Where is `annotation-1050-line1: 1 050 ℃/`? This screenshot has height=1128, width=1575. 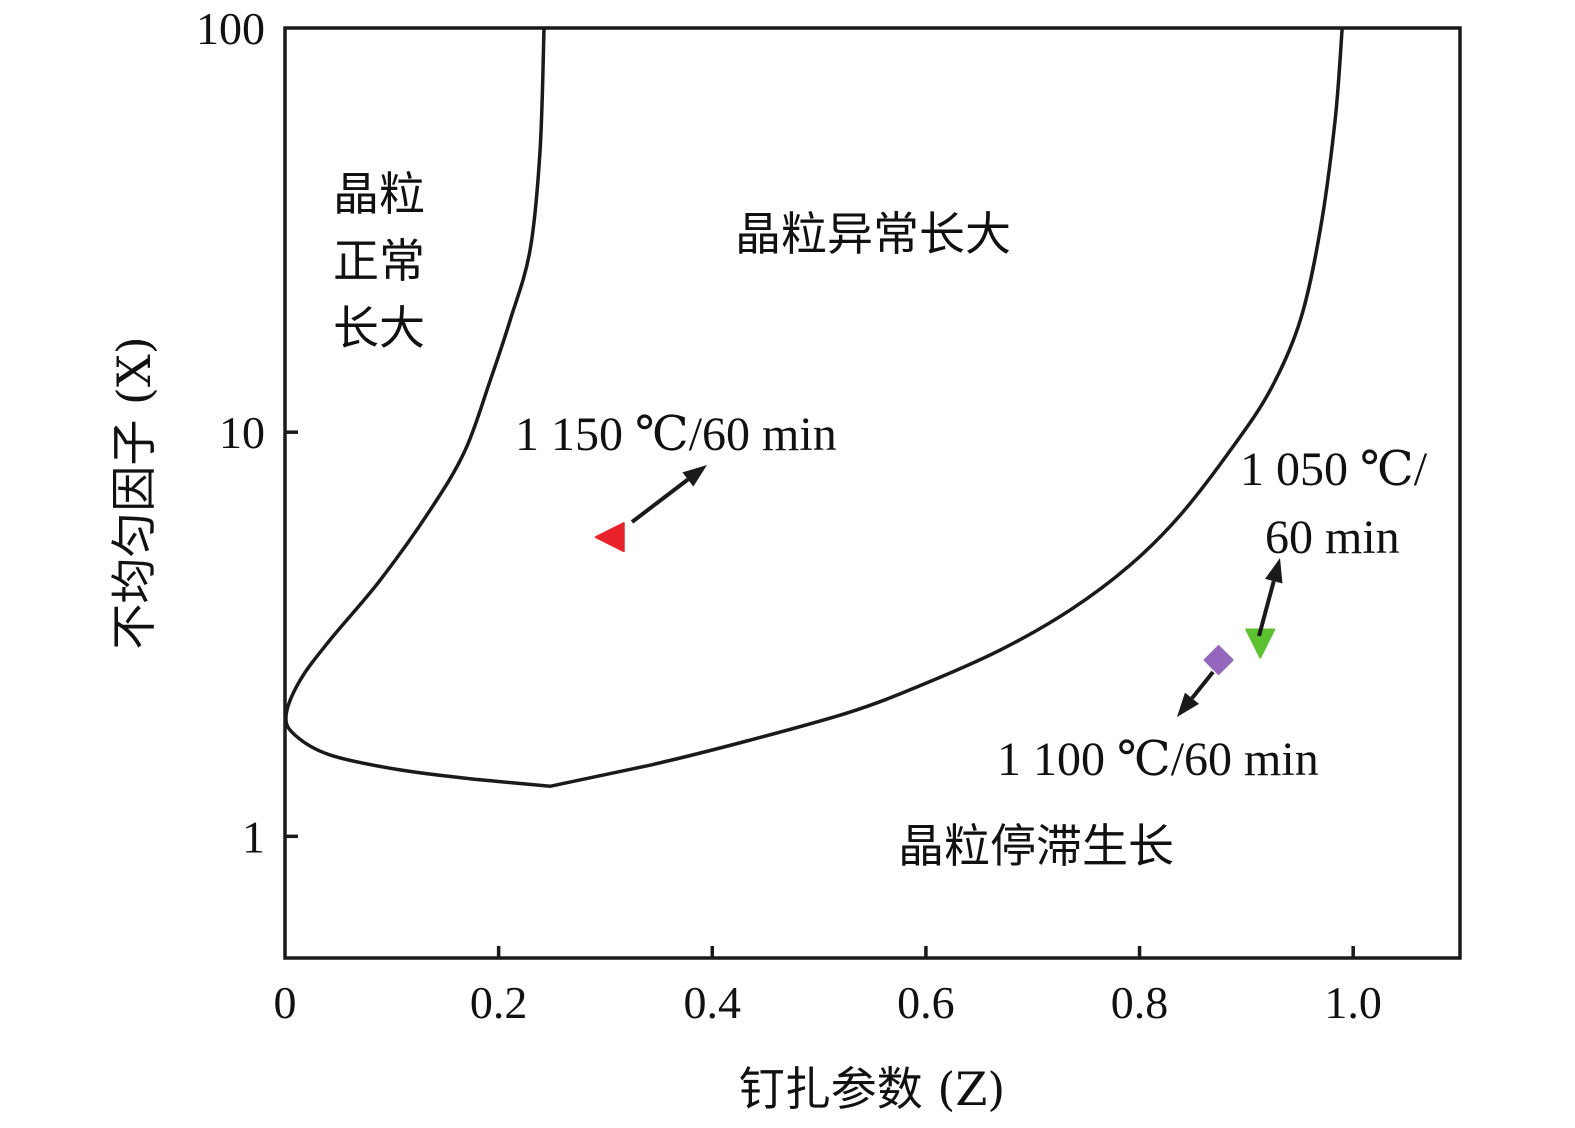 annotation-1050-line1: 1 050 ℃/ is located at coordinates (1334, 469).